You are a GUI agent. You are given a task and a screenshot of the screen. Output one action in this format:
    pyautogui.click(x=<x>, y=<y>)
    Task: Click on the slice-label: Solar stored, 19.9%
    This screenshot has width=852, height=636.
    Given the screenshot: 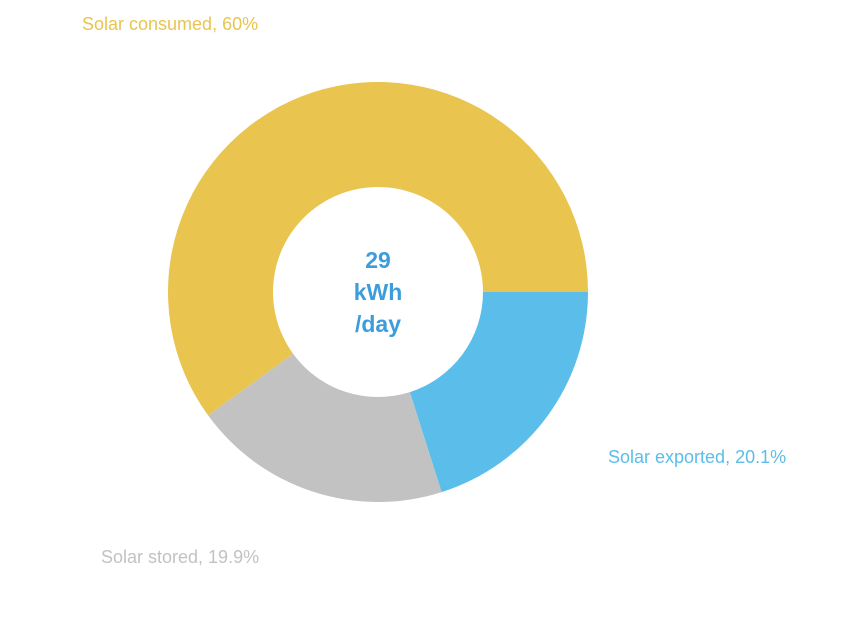 What is the action you would take?
    pyautogui.click(x=180, y=557)
    